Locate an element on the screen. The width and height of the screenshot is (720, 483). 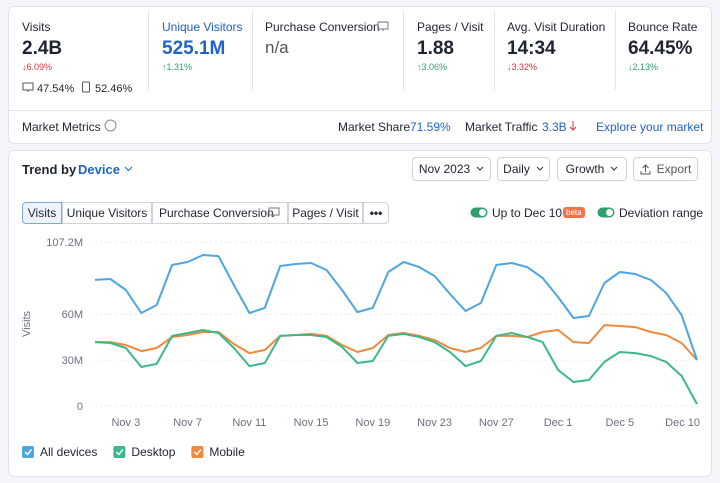
segment-select: Device is located at coordinates (99, 169).